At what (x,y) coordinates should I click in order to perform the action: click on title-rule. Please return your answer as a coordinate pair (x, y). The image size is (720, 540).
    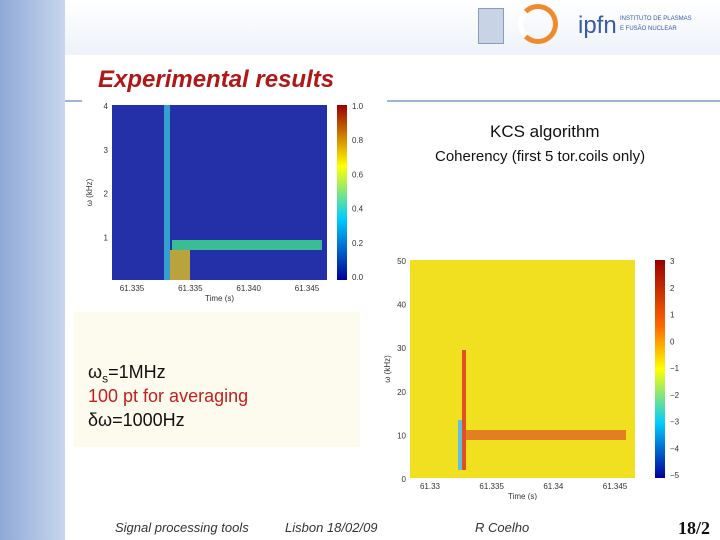
    Looking at the image, I should click on (392, 101).